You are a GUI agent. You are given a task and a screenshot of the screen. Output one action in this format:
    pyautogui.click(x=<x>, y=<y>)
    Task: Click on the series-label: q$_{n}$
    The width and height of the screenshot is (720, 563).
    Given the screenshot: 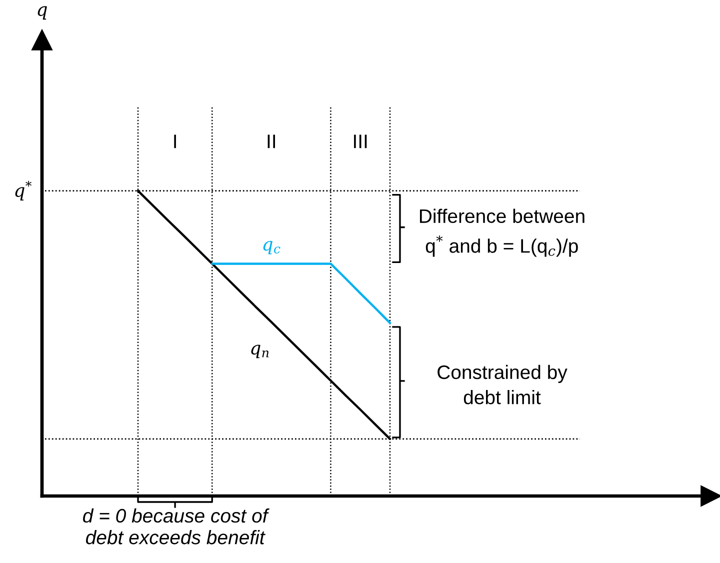 What is the action you would take?
    pyautogui.click(x=260, y=351)
    